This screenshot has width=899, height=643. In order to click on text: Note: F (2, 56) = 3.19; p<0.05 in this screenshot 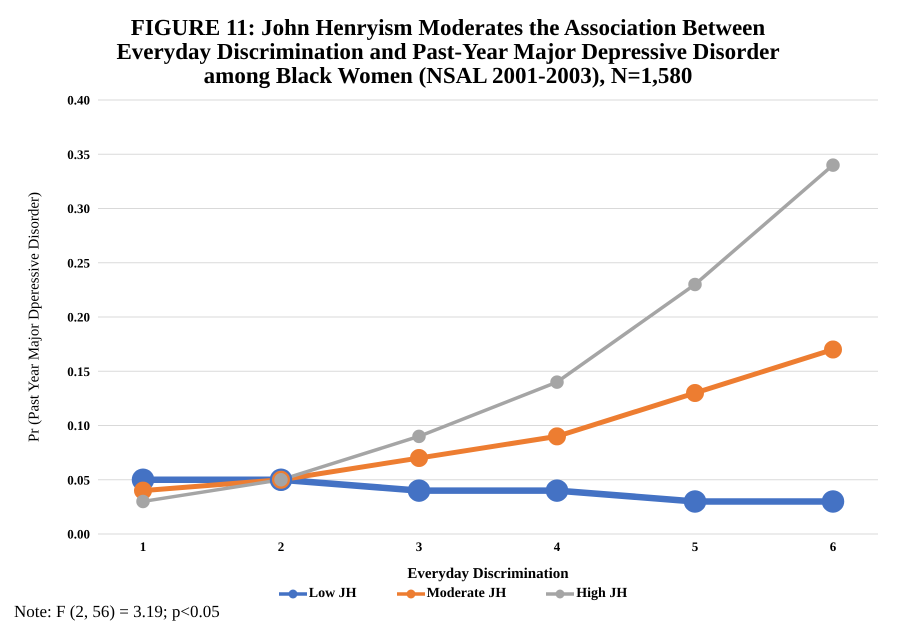, I will do `click(117, 612)`.